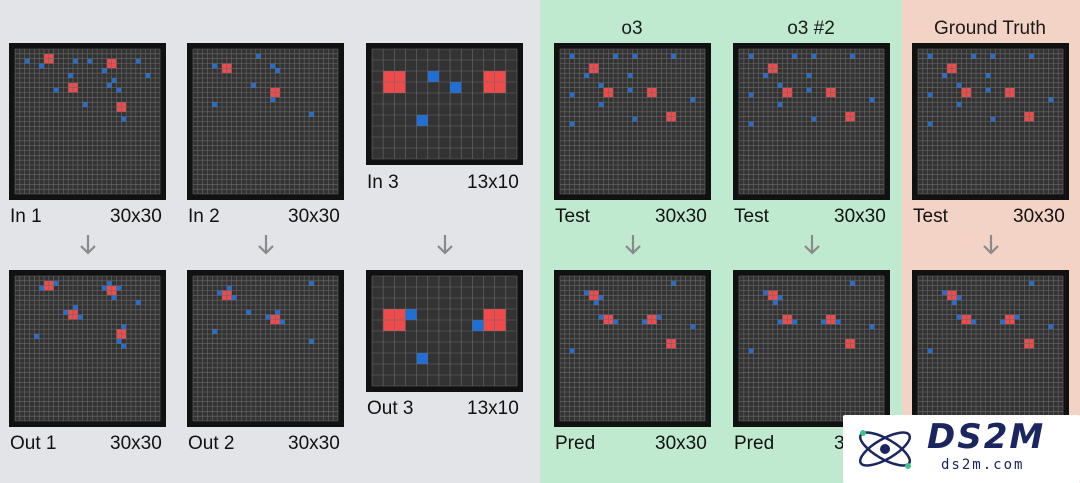 This screenshot has width=1080, height=483. Describe the element at coordinates (136, 216) in the screenshot. I see `size-in-1: 30x30` at that location.